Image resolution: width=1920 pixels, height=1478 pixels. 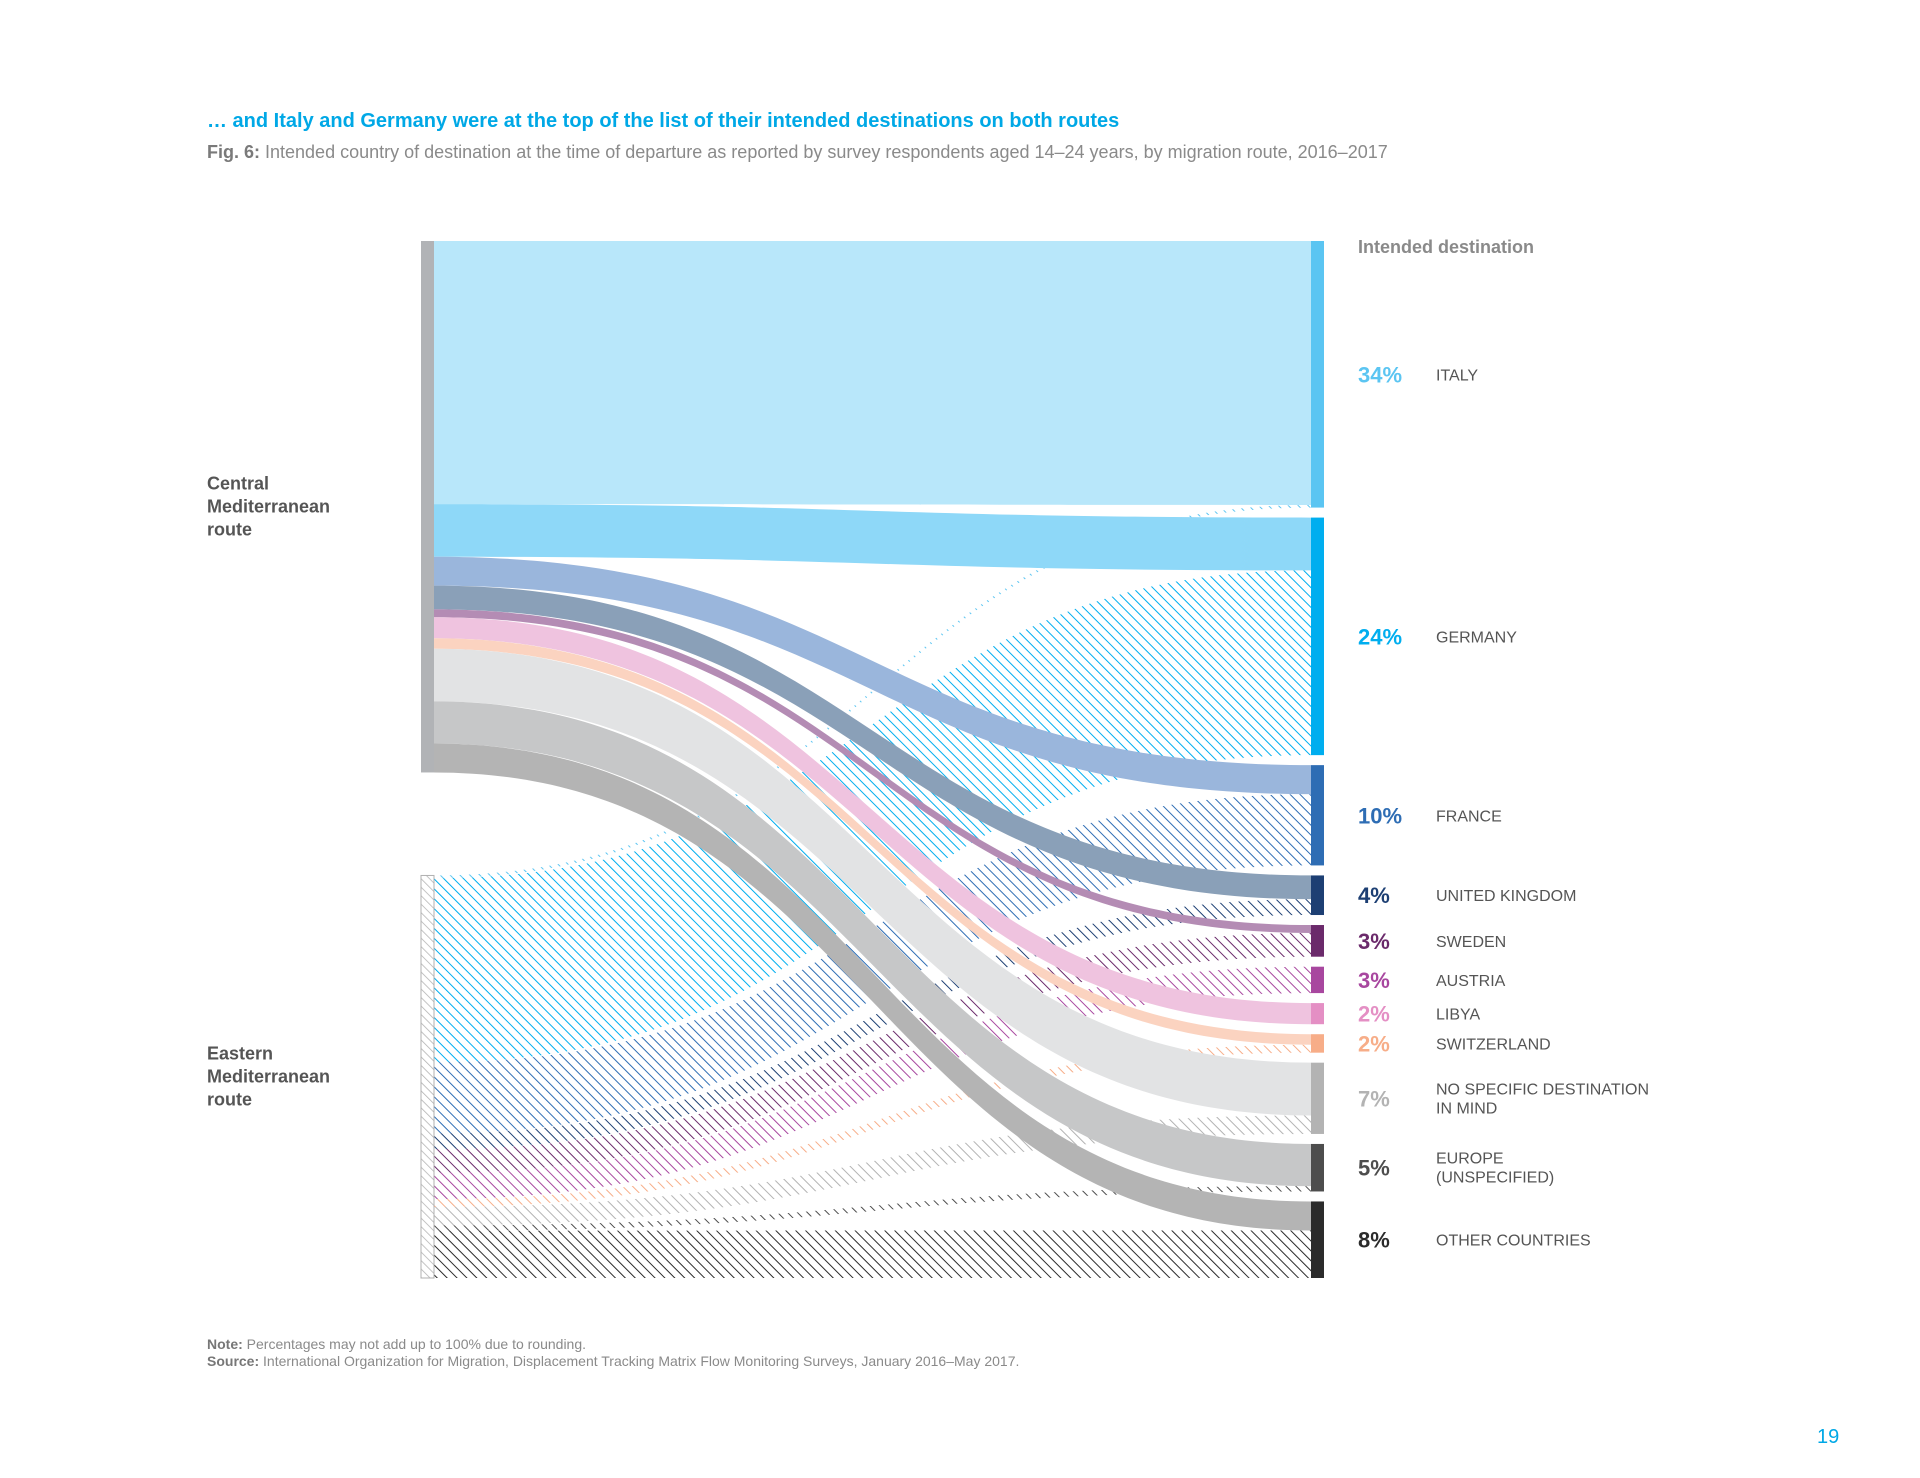 I want to click on dest-bar-no-specific-destination-in-mind, so click(x=1317, y=1098).